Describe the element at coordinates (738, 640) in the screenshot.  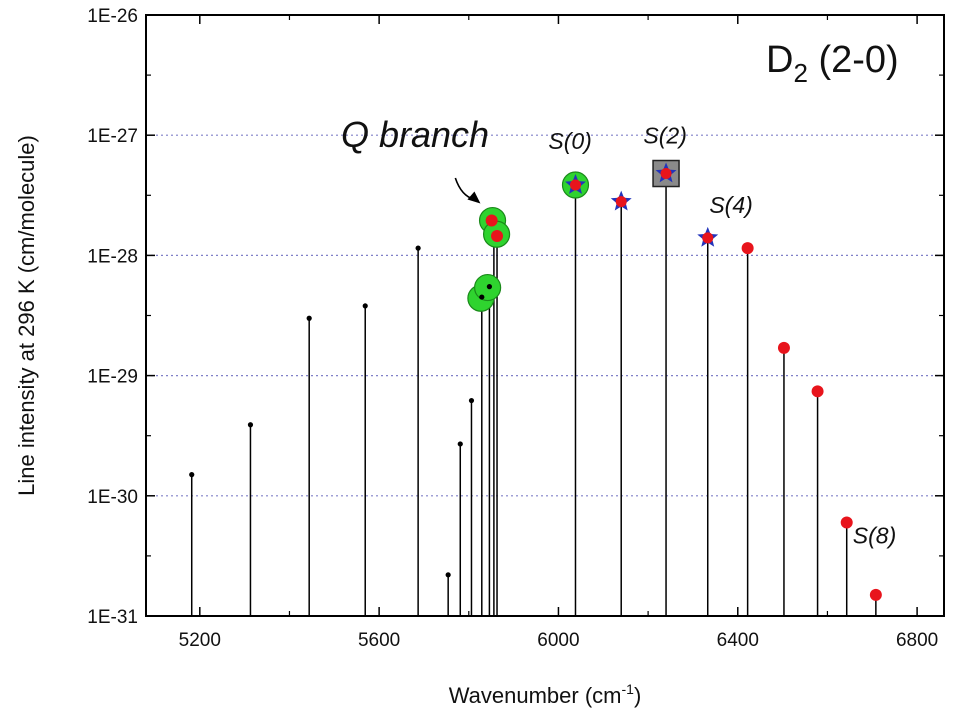
I see `x-tick-label: 6400` at that location.